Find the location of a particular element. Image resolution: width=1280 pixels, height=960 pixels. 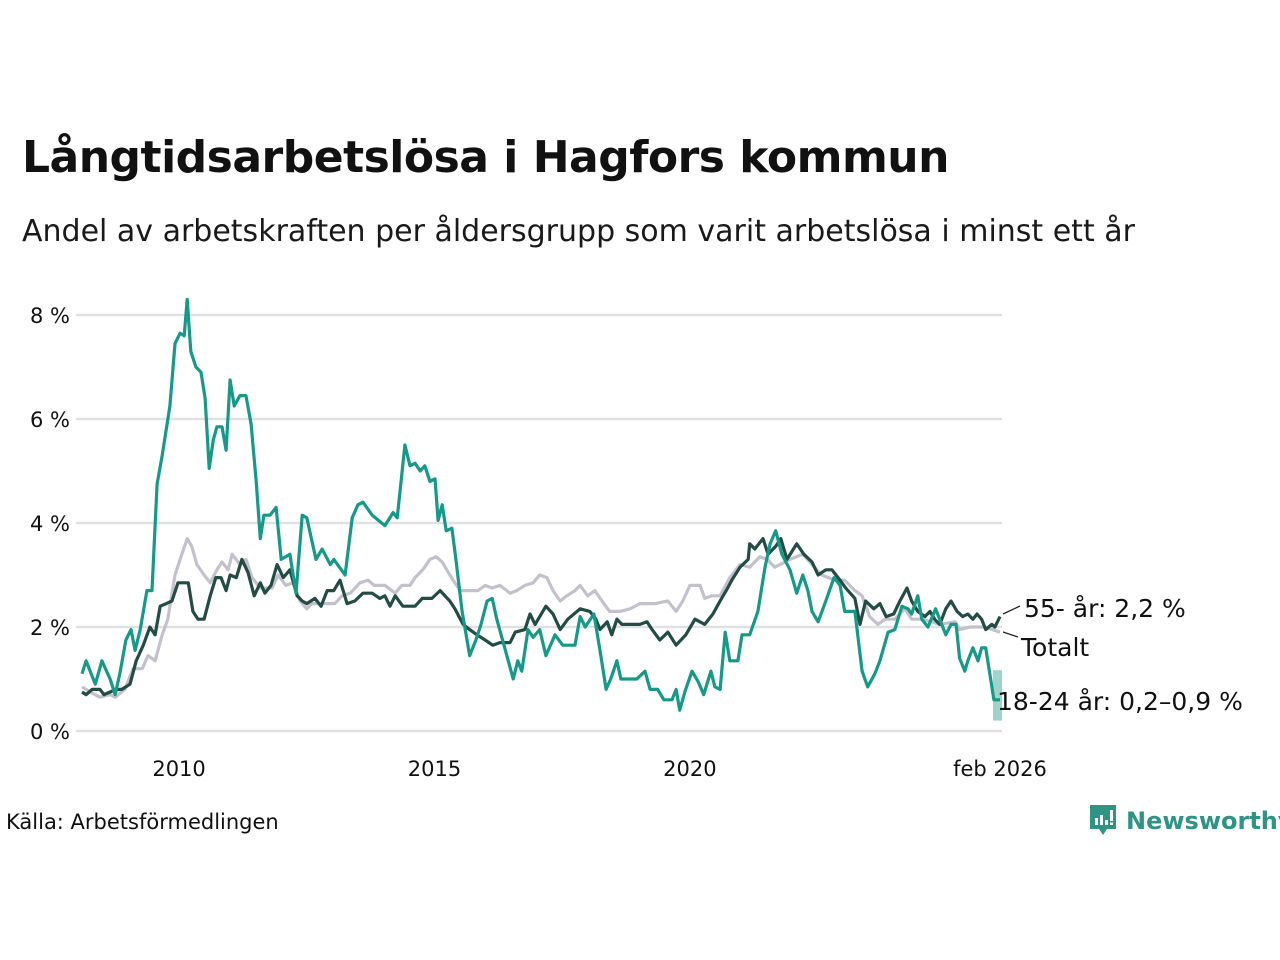

x-axis-ticks: 2010 2015 2020 feb 2026 is located at coordinates (599, 769).